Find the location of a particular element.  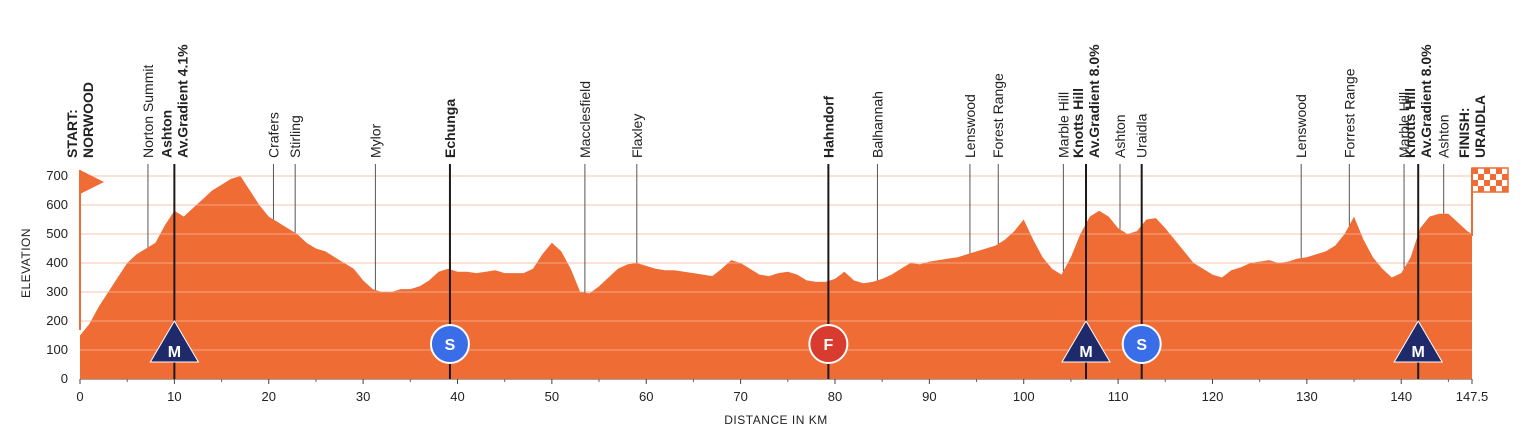

x-tick-label: 20 is located at coordinates (269, 396).